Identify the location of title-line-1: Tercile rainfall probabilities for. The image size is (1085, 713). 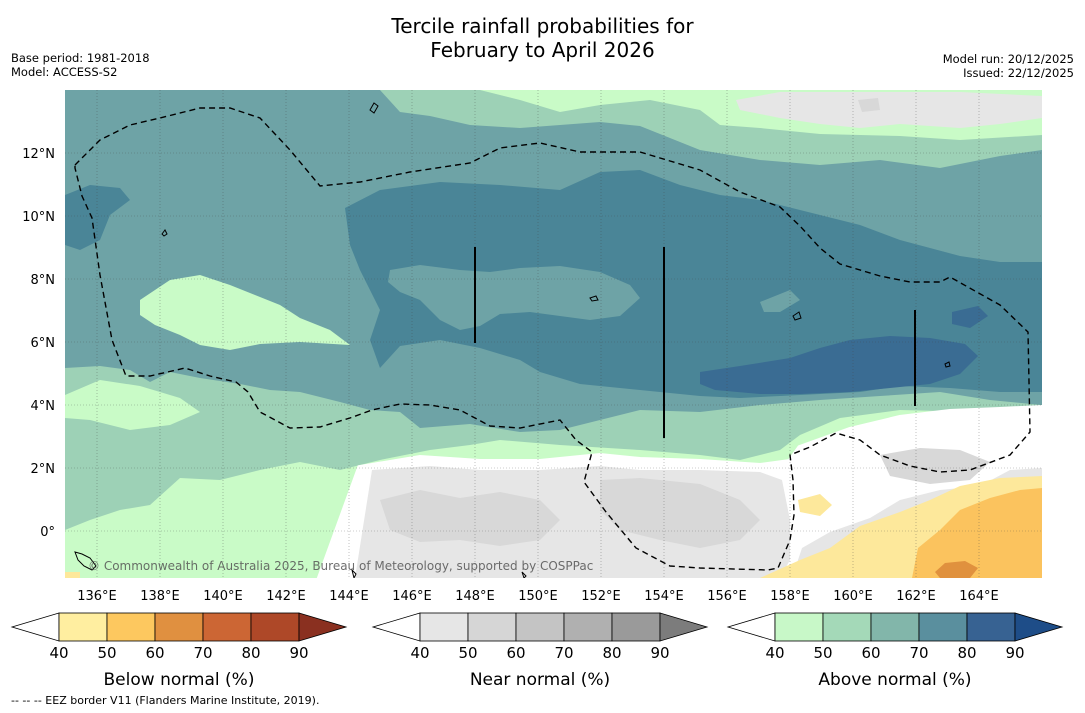
(542, 26).